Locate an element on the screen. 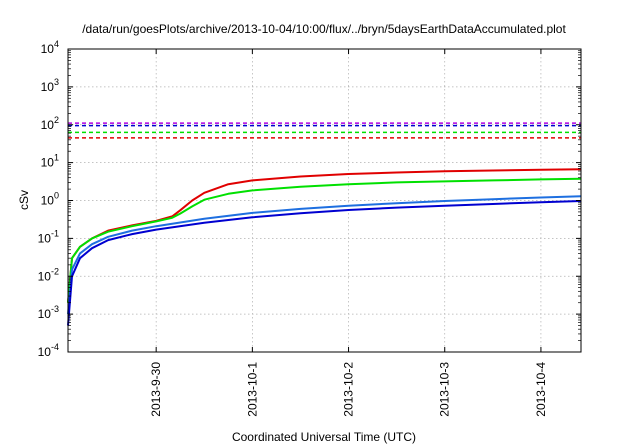 This screenshot has width=640, height=448. x-tick-label: 2013-10-4 is located at coordinates (541, 389).